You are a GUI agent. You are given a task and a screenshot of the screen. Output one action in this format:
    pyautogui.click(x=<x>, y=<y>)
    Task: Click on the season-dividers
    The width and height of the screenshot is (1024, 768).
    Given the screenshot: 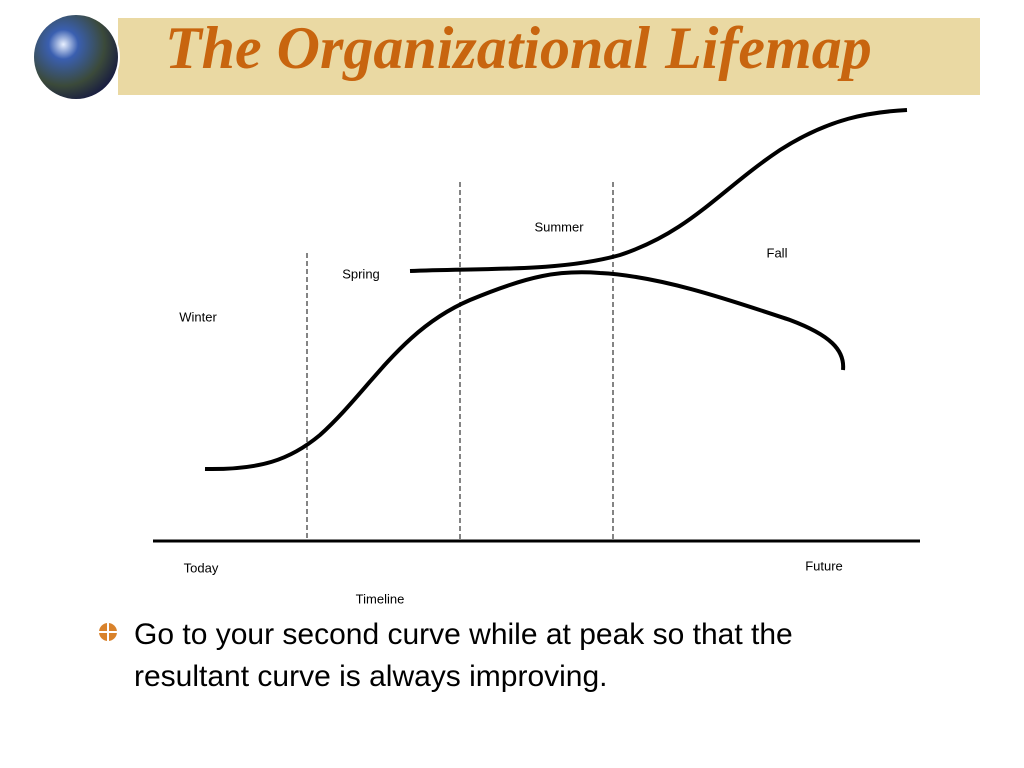 What is the action you would take?
    pyautogui.click(x=460, y=361)
    